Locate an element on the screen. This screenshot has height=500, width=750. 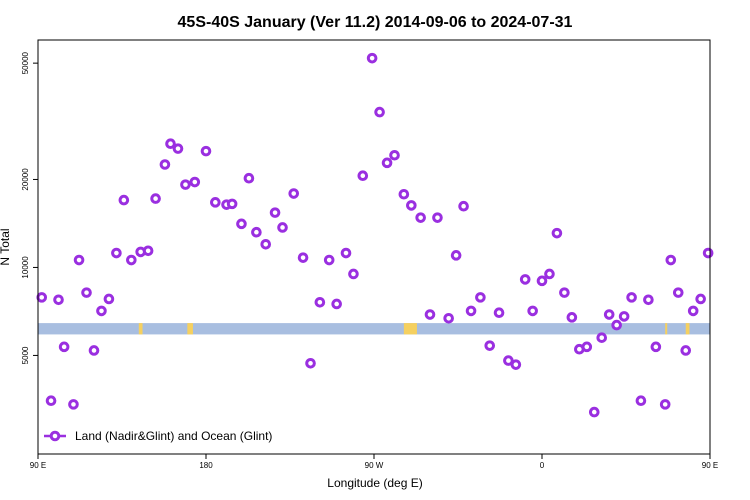
y-tick-label: 20000 is located at coordinates (25, 179).